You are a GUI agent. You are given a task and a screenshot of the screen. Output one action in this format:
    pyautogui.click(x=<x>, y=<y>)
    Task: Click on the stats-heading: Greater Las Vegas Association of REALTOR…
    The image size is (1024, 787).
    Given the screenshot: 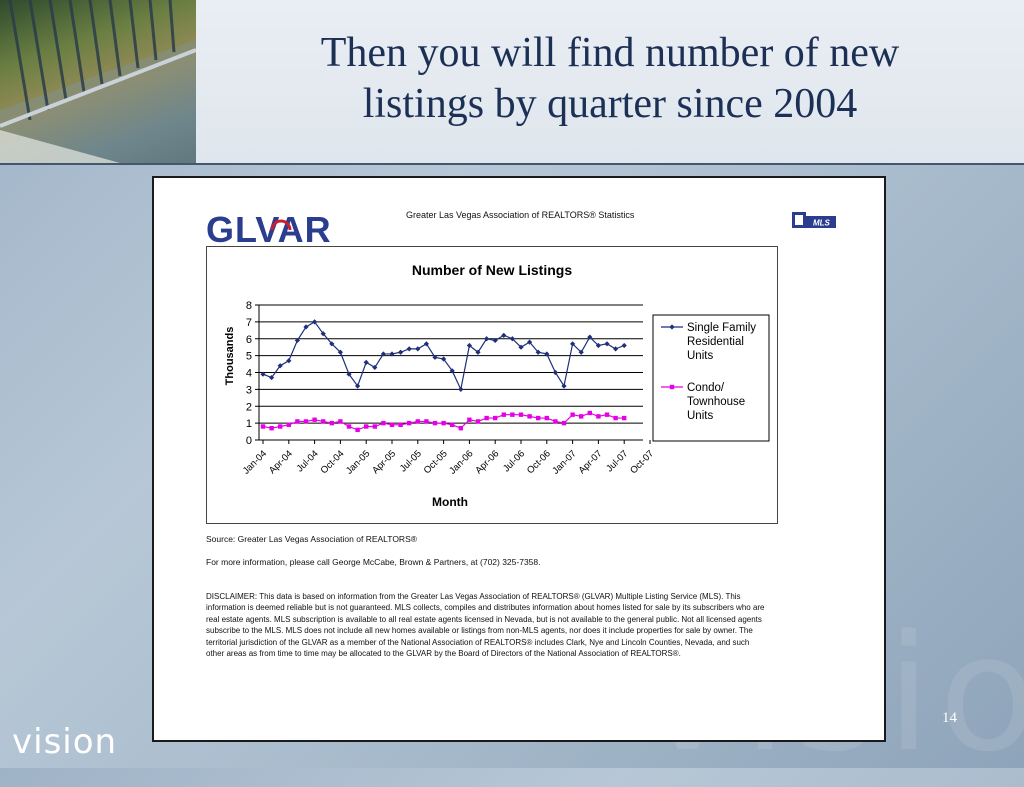 What is the action you would take?
    pyautogui.click(x=520, y=215)
    